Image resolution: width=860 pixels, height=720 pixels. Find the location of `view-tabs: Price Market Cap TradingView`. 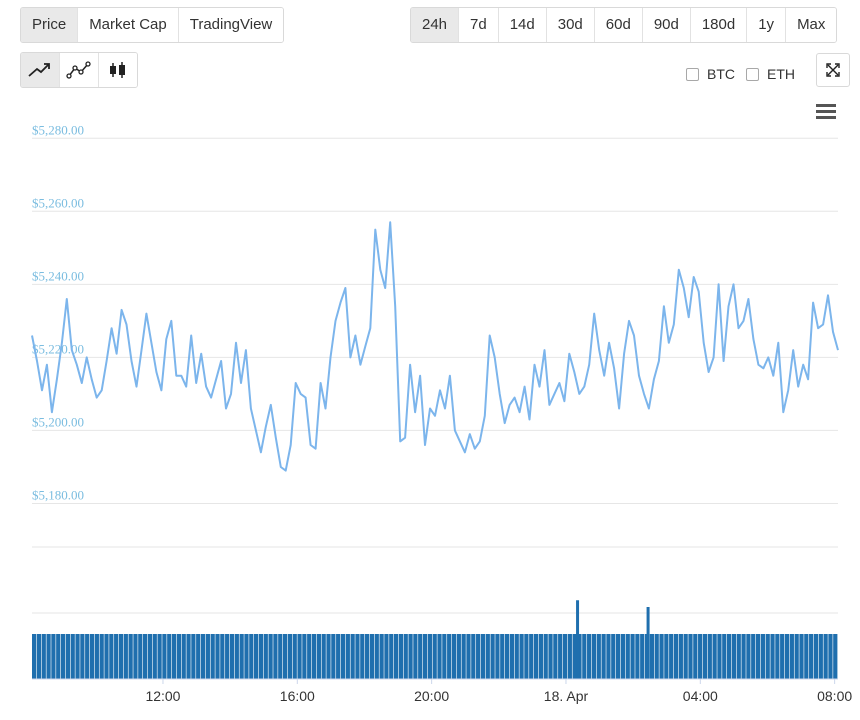

view-tabs: Price Market Cap TradingView is located at coordinates (152, 25).